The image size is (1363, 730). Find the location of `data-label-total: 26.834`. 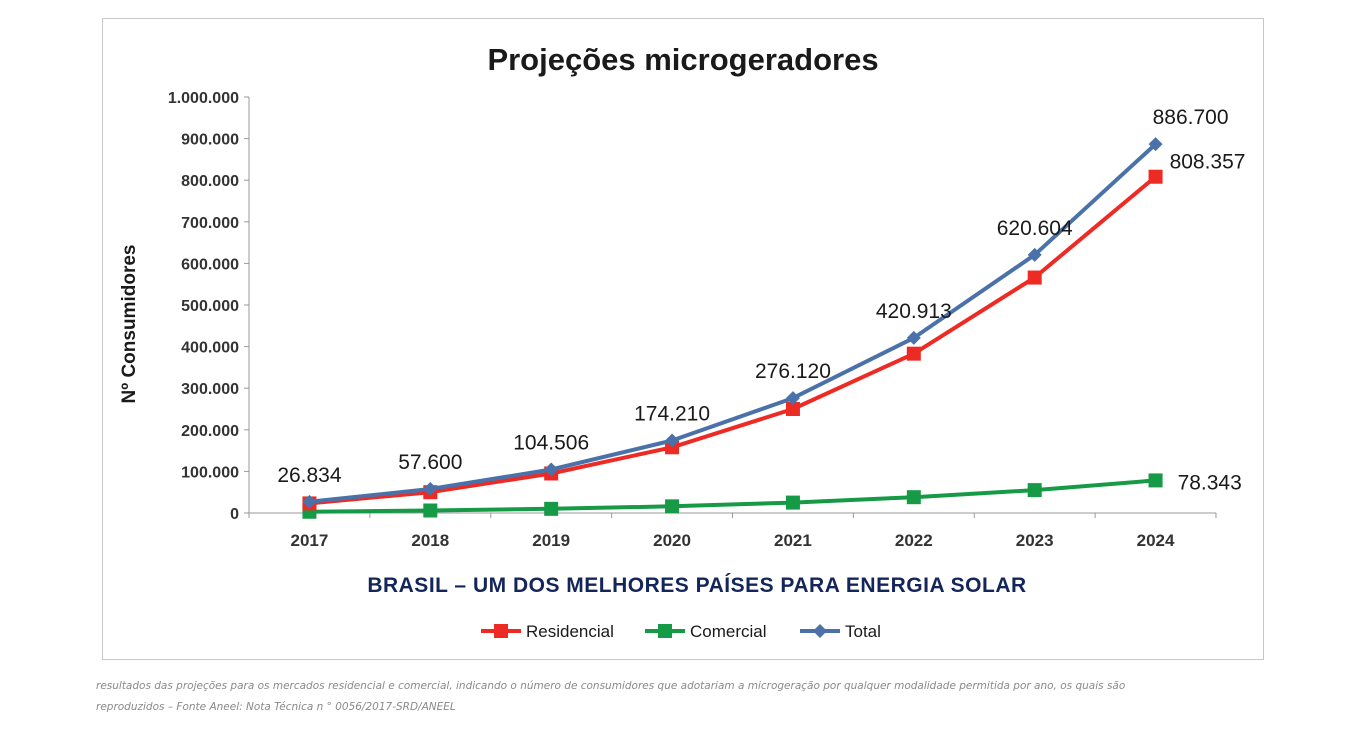

data-label-total: 26.834 is located at coordinates (309, 475).